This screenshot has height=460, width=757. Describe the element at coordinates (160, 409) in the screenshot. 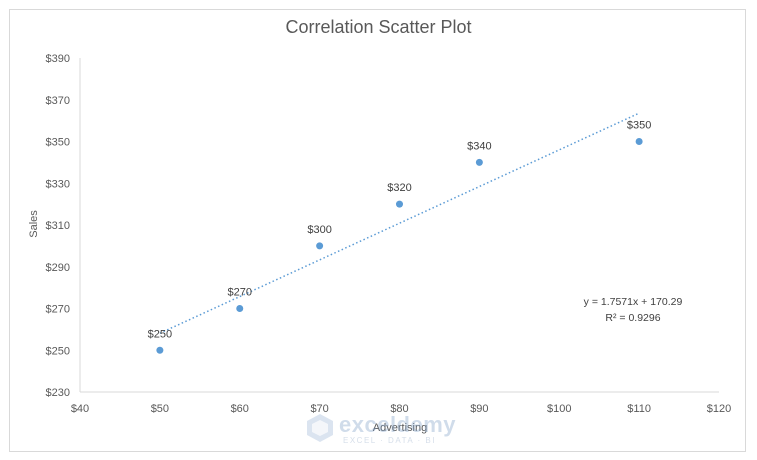

I see `x-tick-label: $50` at that location.